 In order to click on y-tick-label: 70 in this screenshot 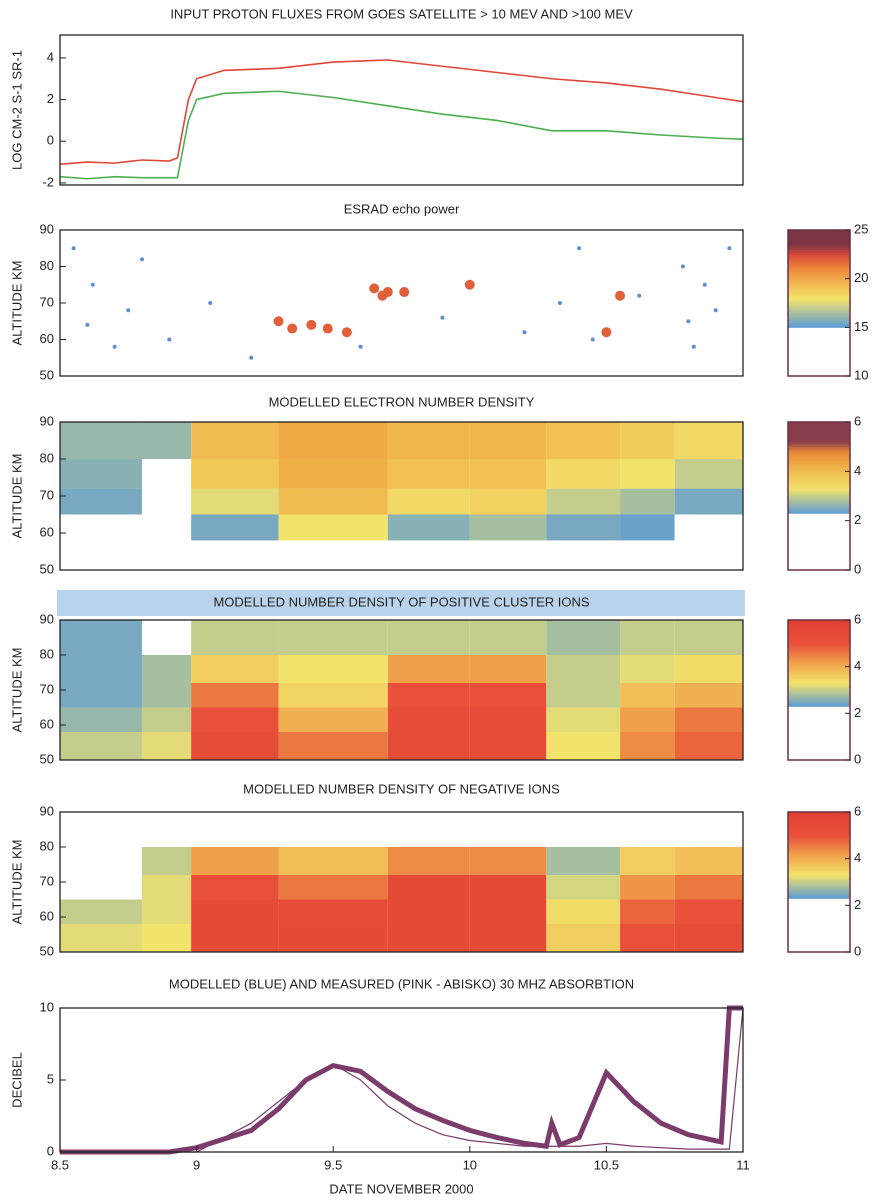, I will do `click(47, 688)`.